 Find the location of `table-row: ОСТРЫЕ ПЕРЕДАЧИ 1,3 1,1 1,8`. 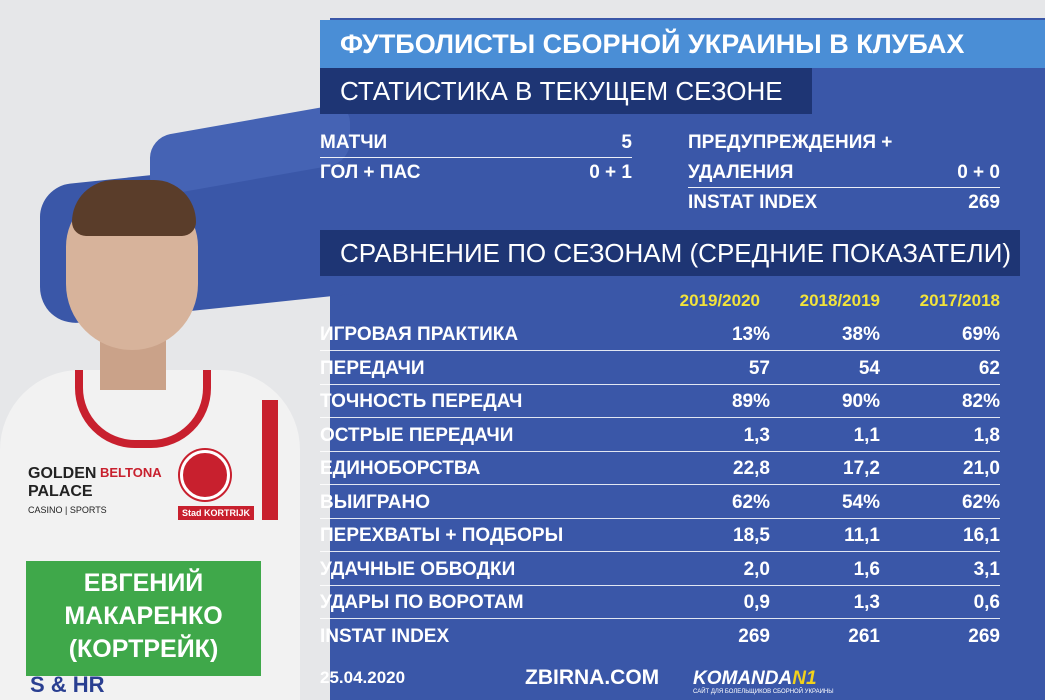

table-row: ОСТРЫЕ ПЕРЕДАЧИ 1,3 1,1 1,8 is located at coordinates (660, 435).